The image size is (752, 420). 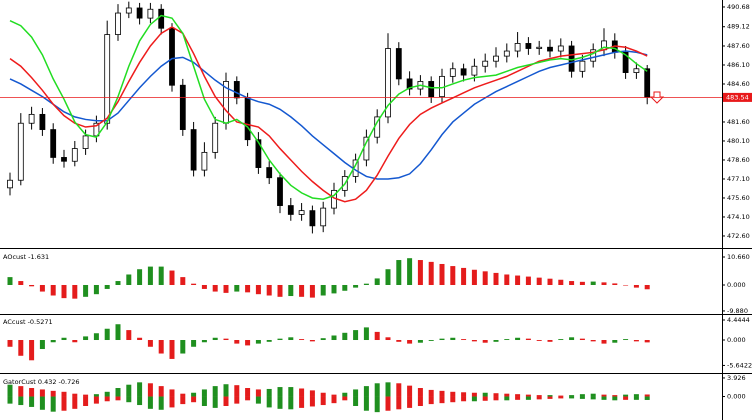 What do you see at coordinates (738, 179) in the screenshot?
I see `y-tick-label: 477.10` at bounding box center [738, 179].